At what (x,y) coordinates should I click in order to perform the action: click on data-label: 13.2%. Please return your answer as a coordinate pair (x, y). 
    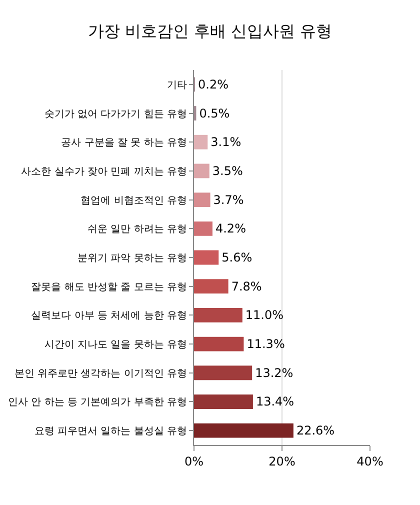
    Looking at the image, I should click on (274, 373).